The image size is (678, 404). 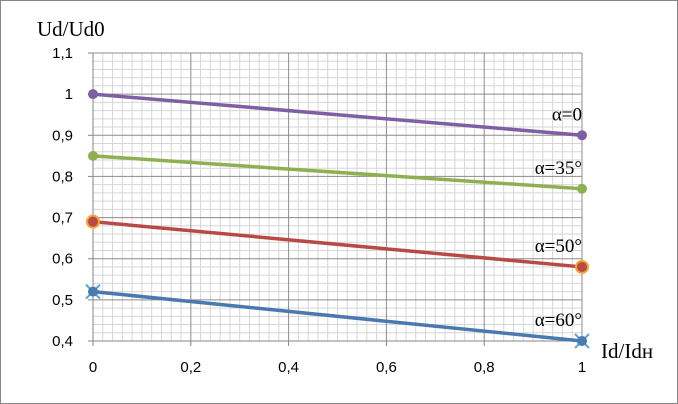 What do you see at coordinates (62, 341) in the screenshot?
I see `y-tick-label: 0,4` at bounding box center [62, 341].